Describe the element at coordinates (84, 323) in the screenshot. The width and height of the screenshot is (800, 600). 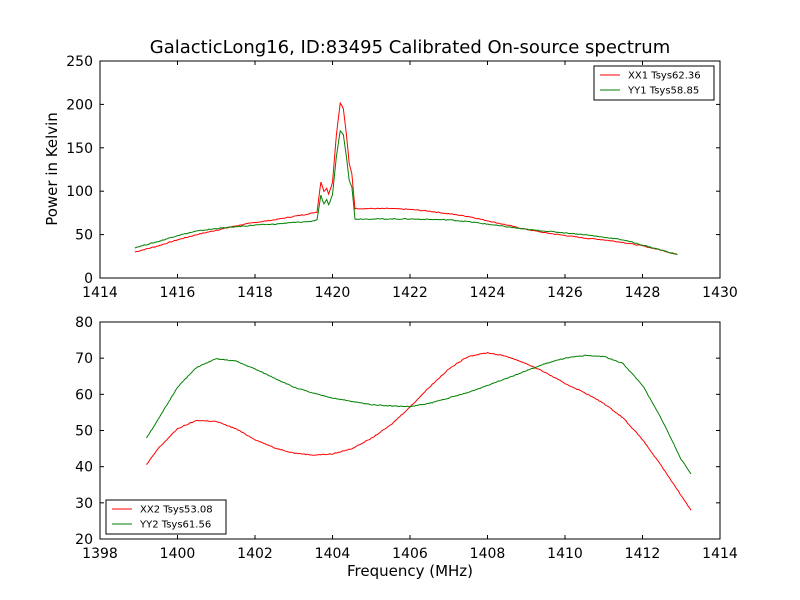
I see `y-tick-label: 80` at that location.